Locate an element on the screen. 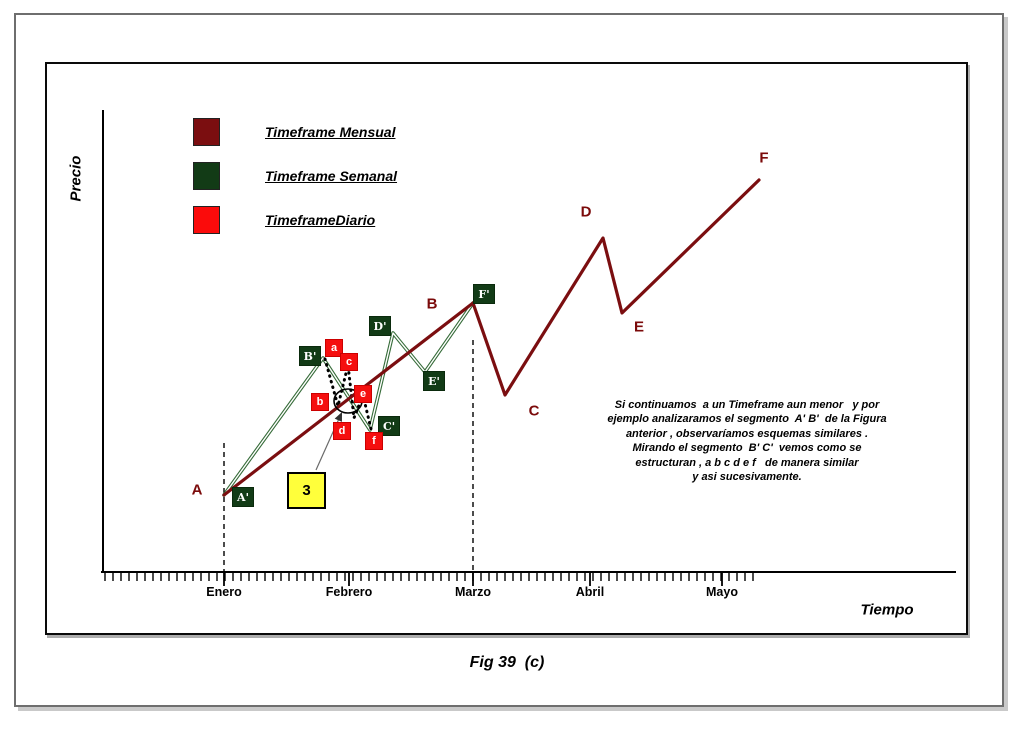 The image size is (1024, 737). legend-label-mensual: Timeframe Mensual is located at coordinates (330, 131).